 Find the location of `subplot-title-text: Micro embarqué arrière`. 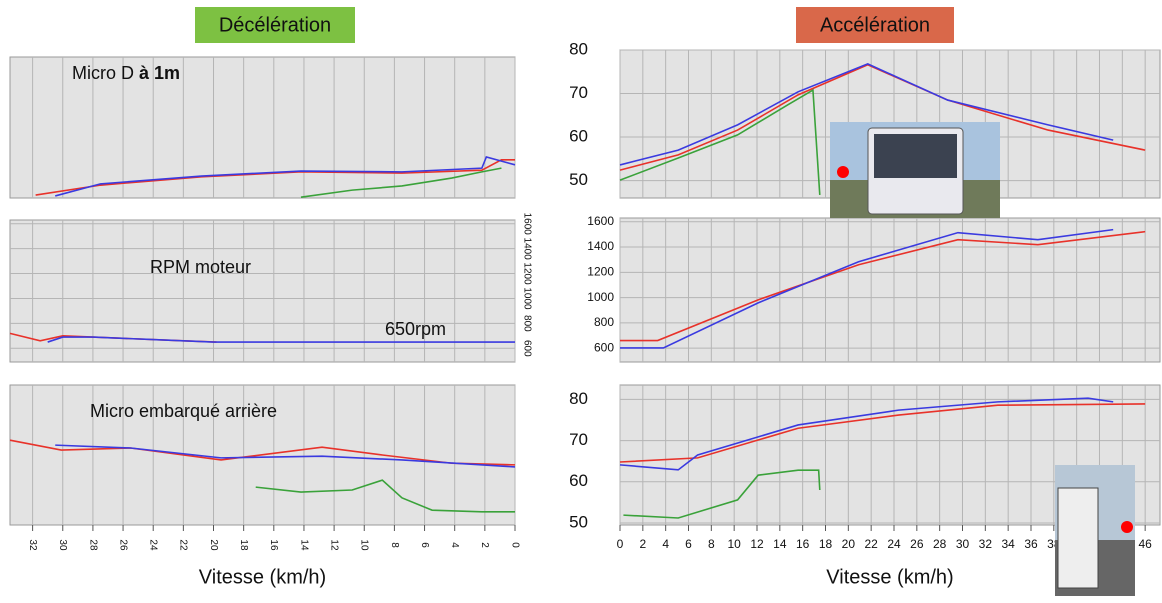

subplot-title-text: Micro embarqué arrière is located at coordinates (183, 411).